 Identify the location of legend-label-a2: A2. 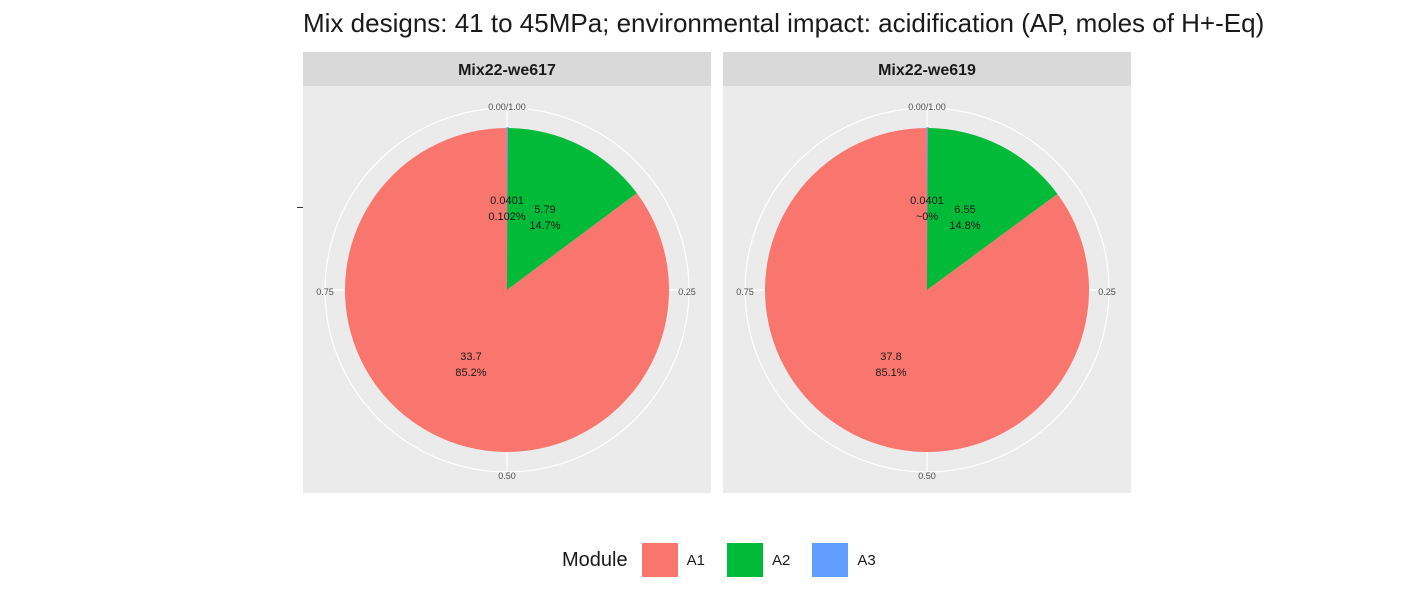
(781, 560).